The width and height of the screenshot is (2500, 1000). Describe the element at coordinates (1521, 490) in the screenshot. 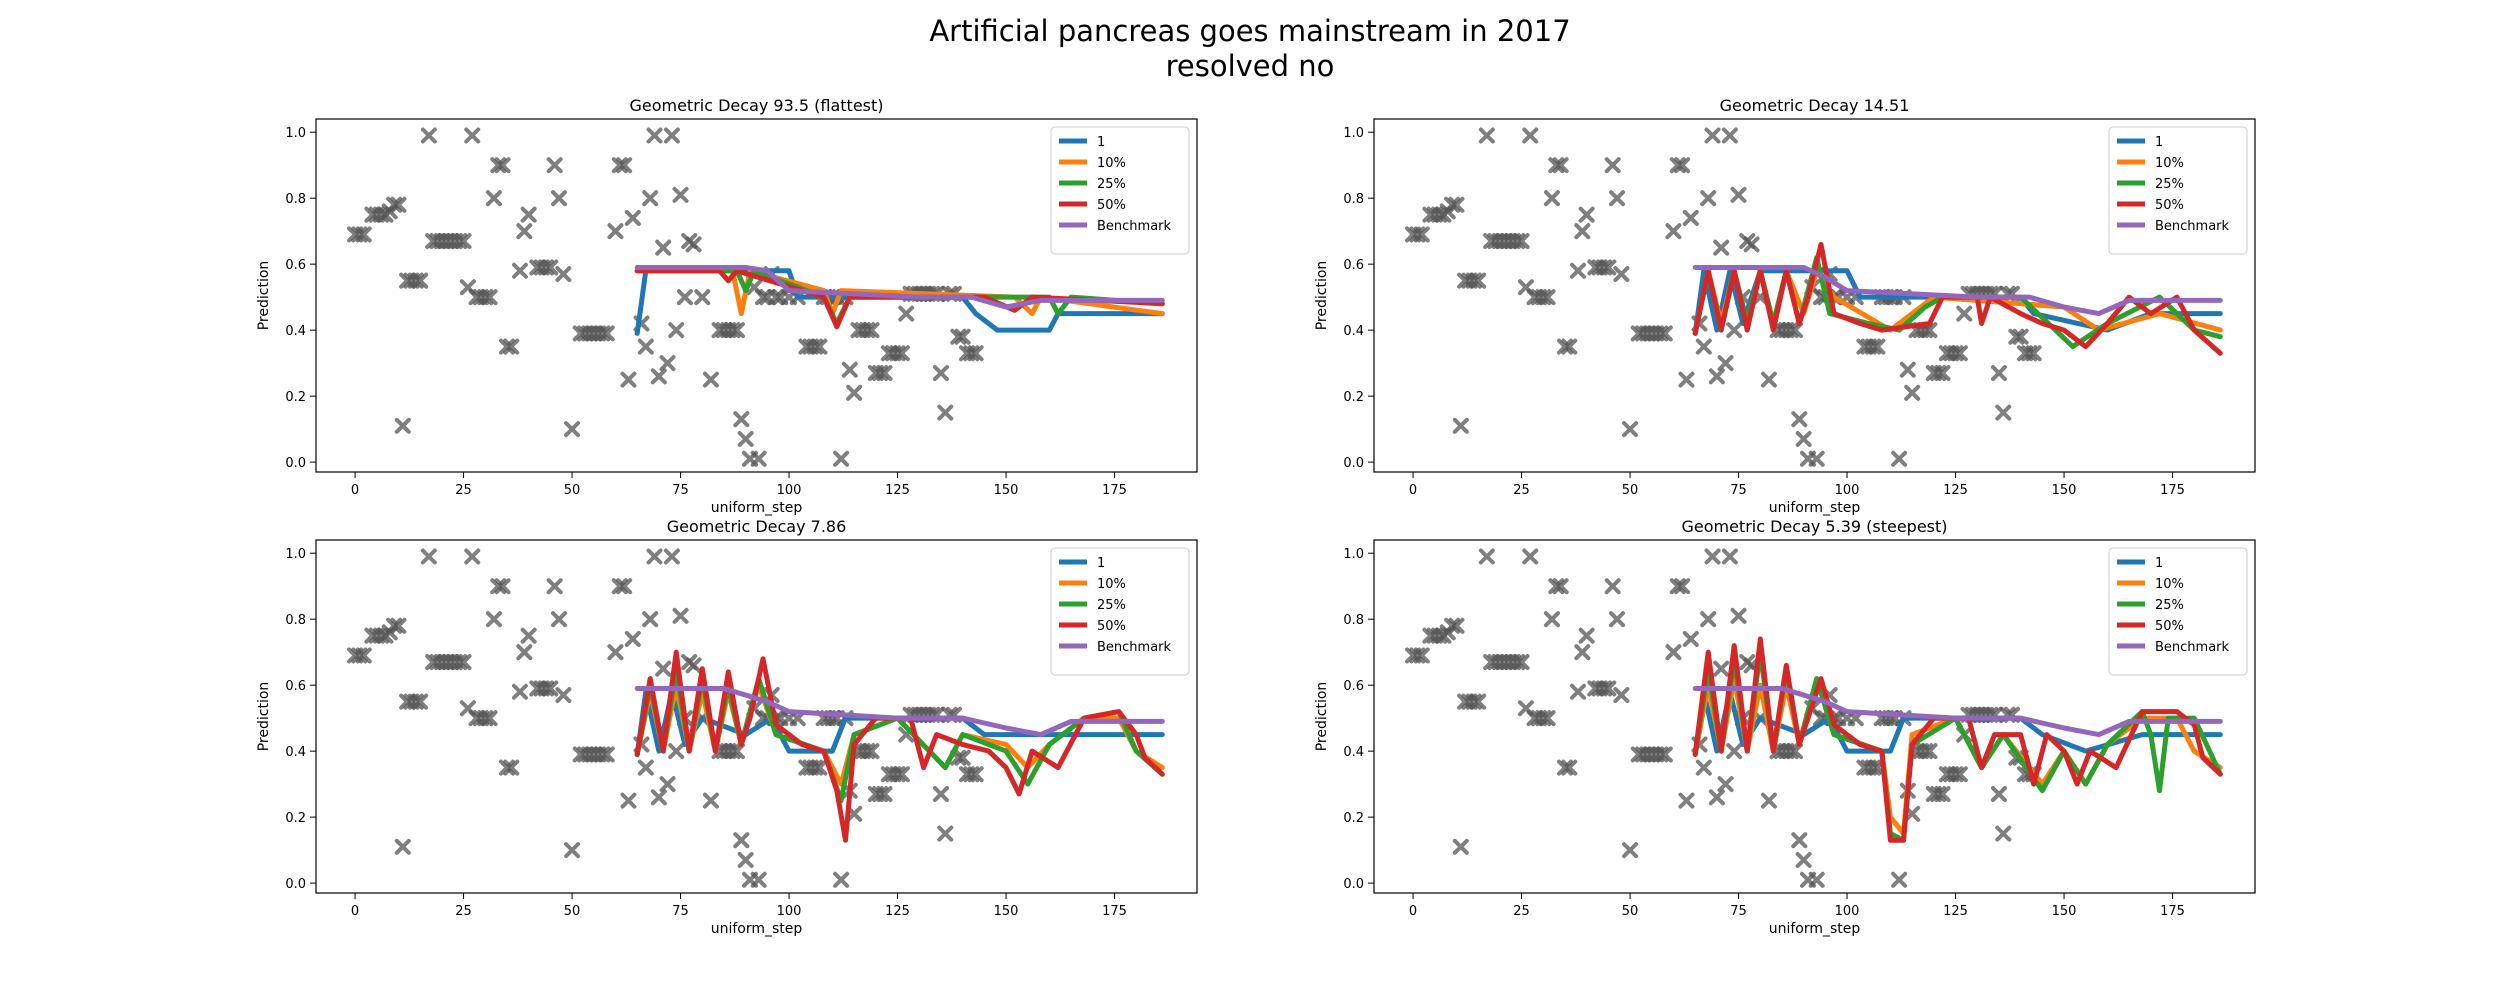

I see `x-tick-label: 25` at that location.